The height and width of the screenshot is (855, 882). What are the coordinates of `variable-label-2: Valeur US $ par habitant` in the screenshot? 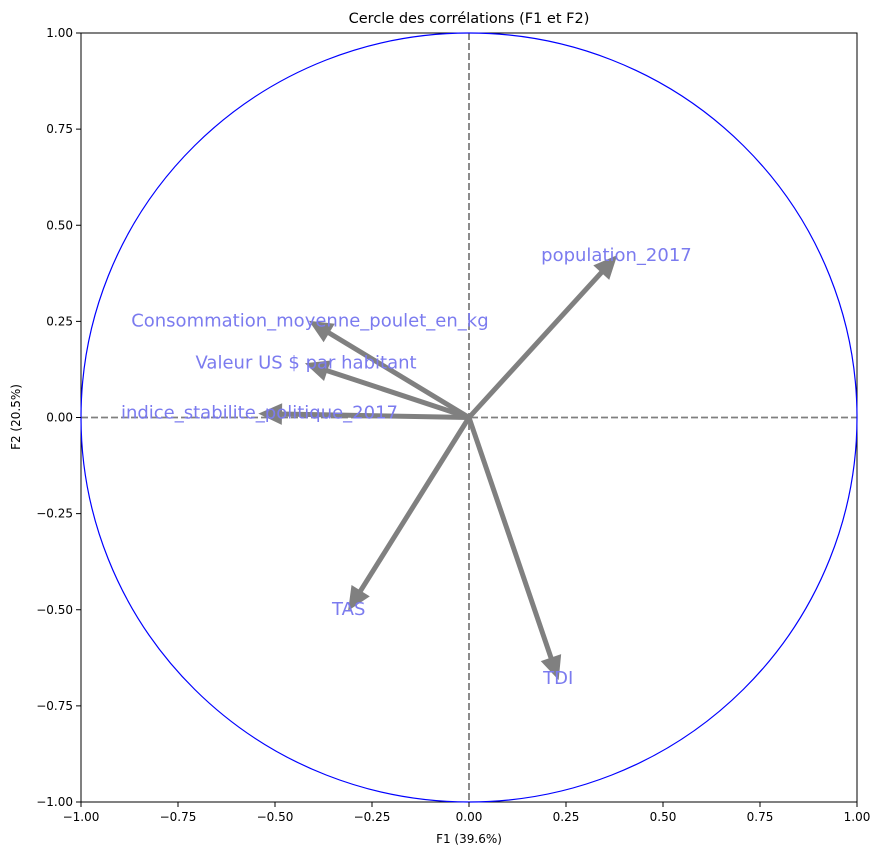 It's located at (306, 363).